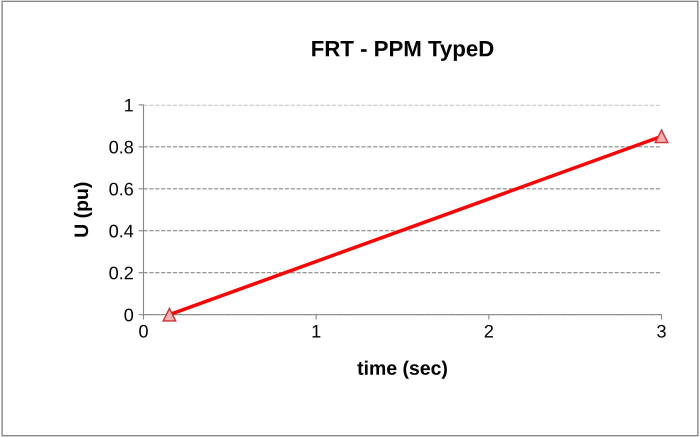  What do you see at coordinates (143, 331) in the screenshot?
I see `x-tick-label: 0` at bounding box center [143, 331].